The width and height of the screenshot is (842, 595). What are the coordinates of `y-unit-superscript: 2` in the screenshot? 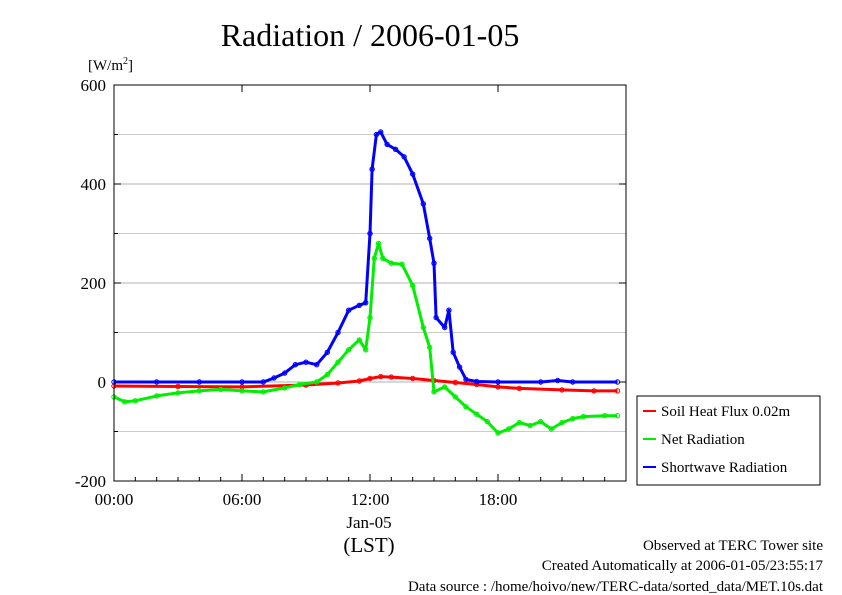 It's located at (125, 61).